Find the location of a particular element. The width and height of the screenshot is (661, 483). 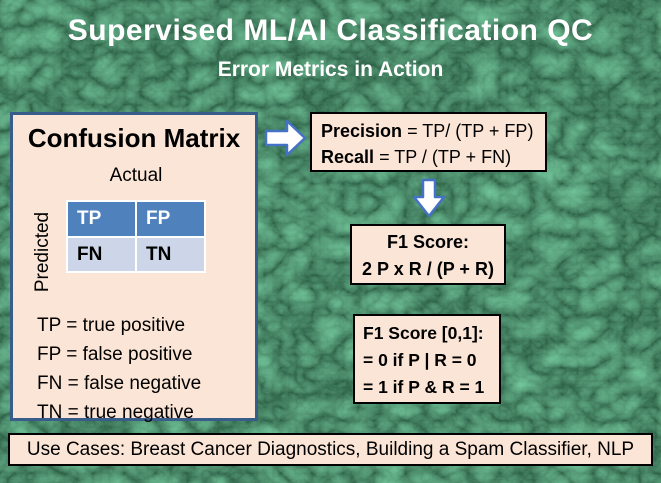

f1-range-one-case: = 1 if P & R = 1 is located at coordinates (424, 387).